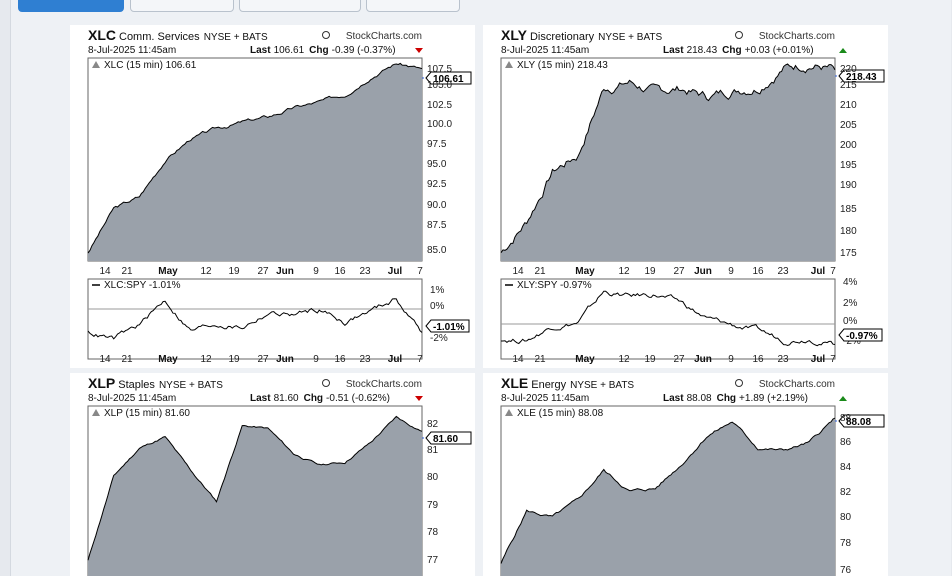  Describe the element at coordinates (848, 105) in the screenshot. I see `y-tick-label: 210` at that location.